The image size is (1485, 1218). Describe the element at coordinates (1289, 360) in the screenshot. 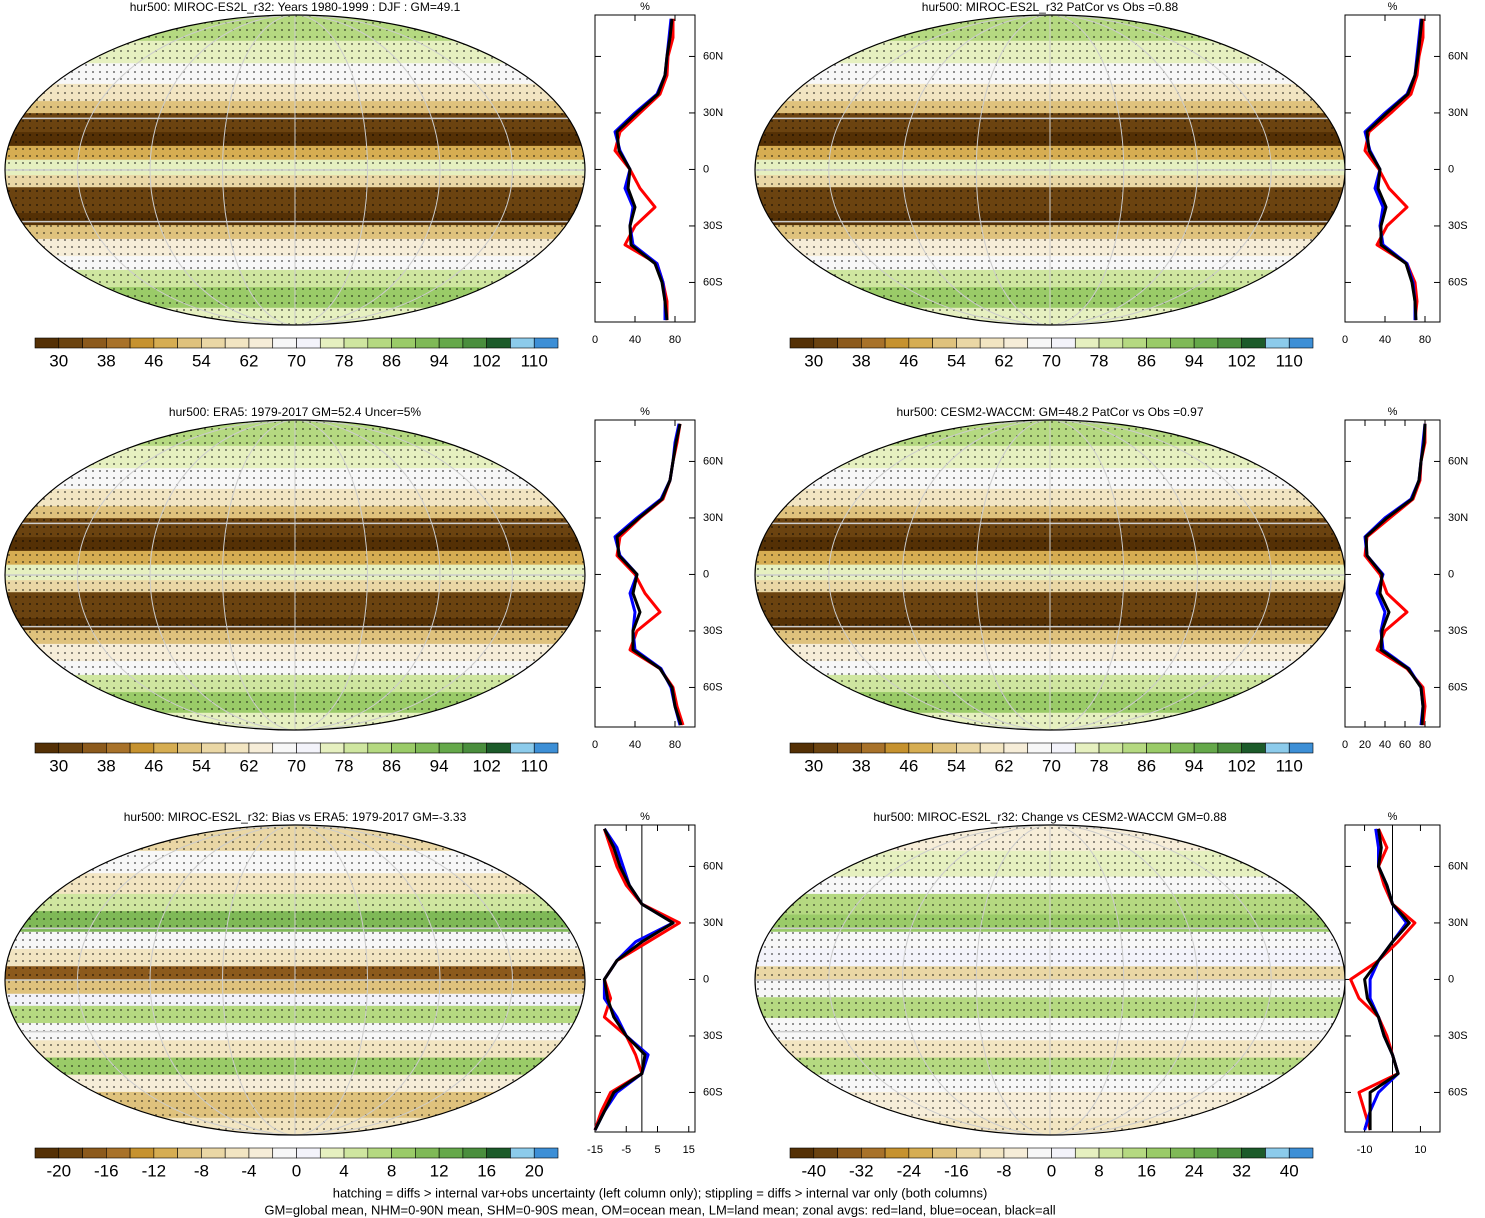

I see `colorbar-label: 110` at that location.